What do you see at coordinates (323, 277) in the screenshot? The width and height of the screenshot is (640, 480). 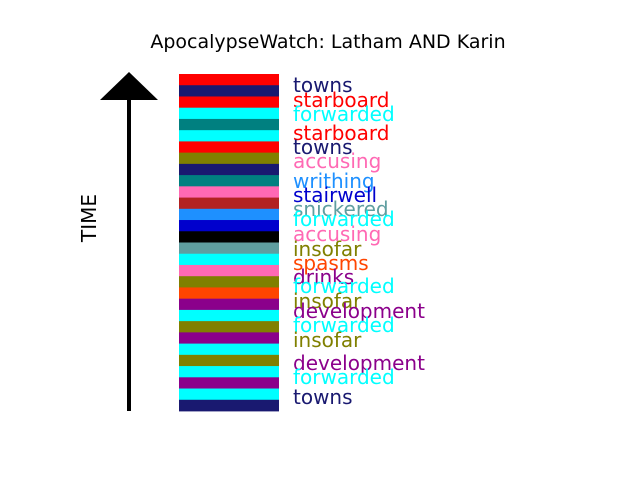 I see `word-label: drinks` at bounding box center [323, 277].